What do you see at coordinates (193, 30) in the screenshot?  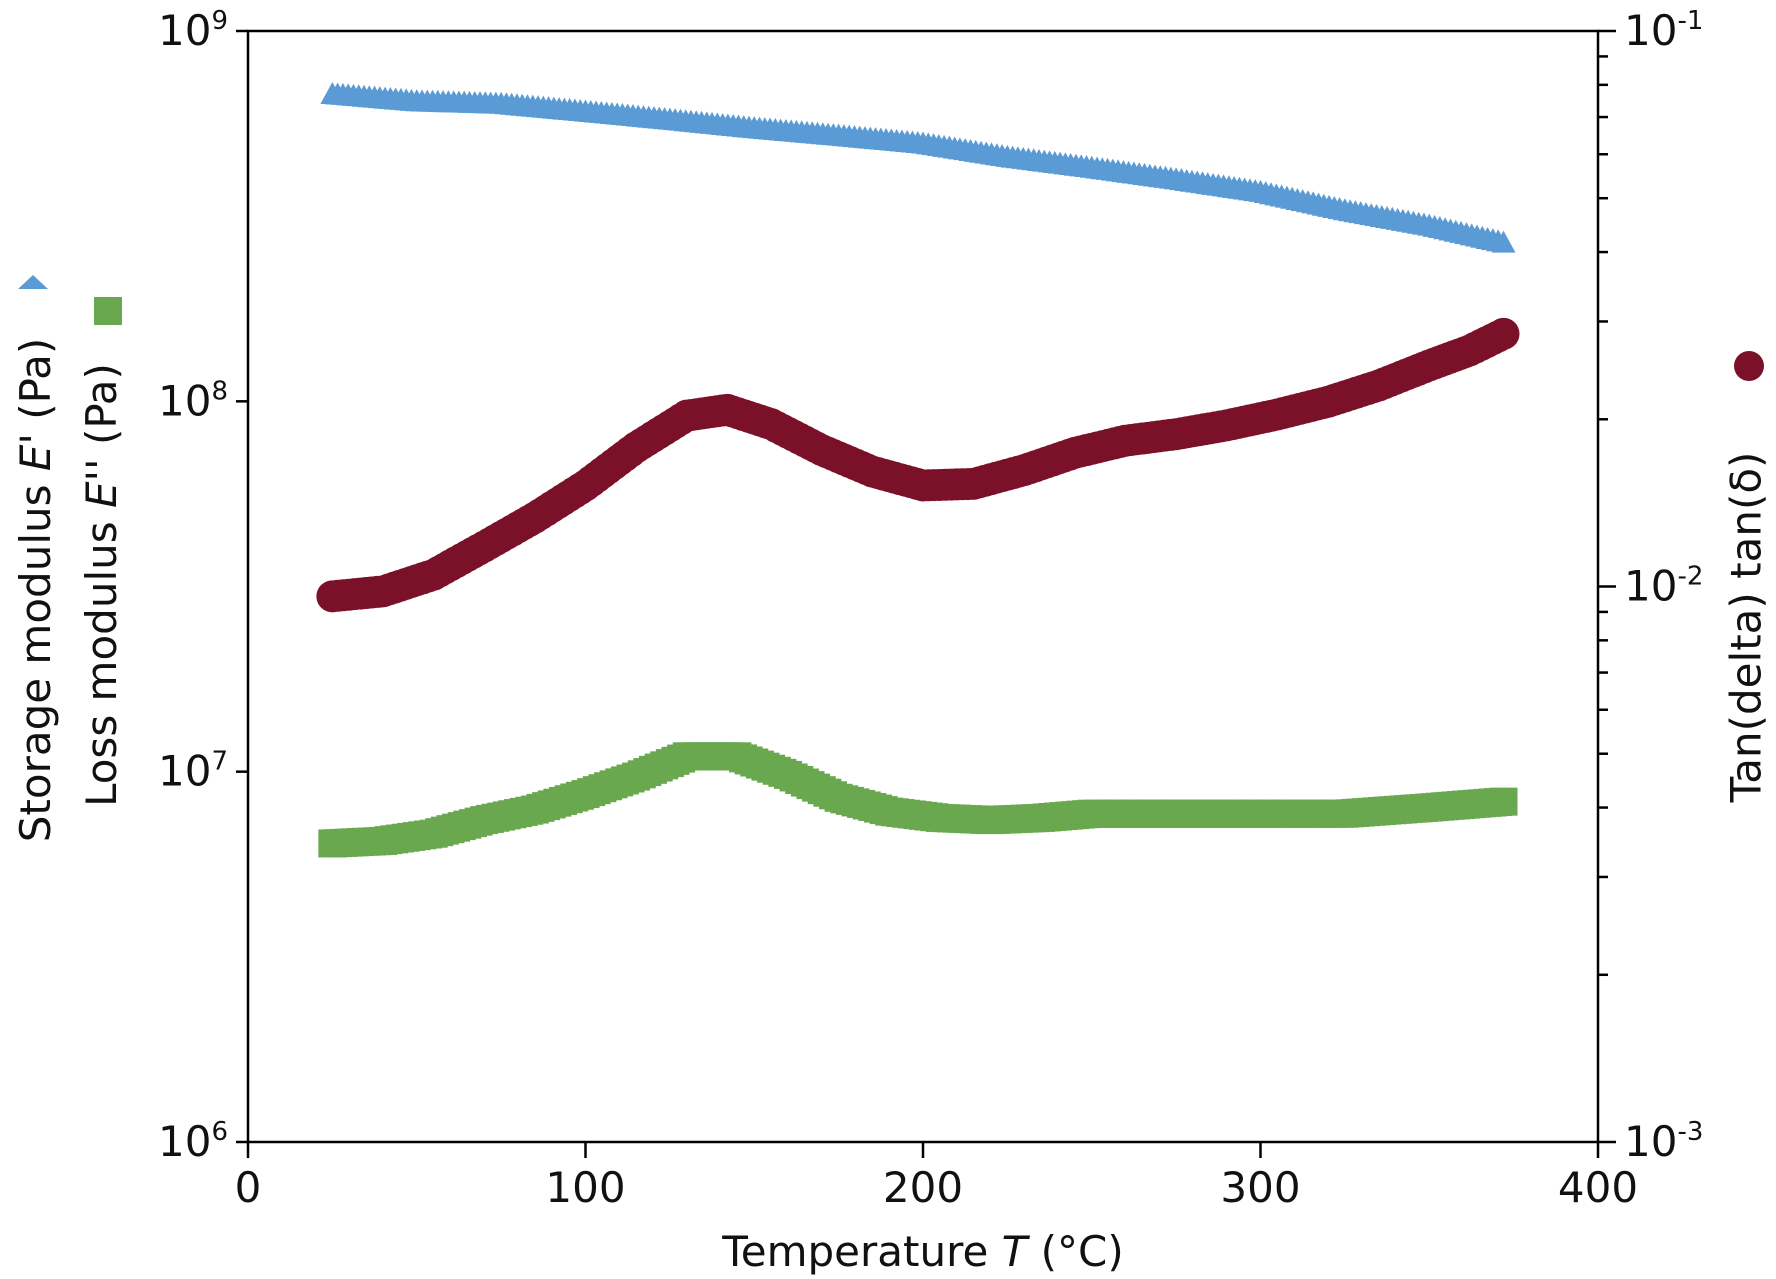 I see `y-left-tick-label: 10⁹` at bounding box center [193, 30].